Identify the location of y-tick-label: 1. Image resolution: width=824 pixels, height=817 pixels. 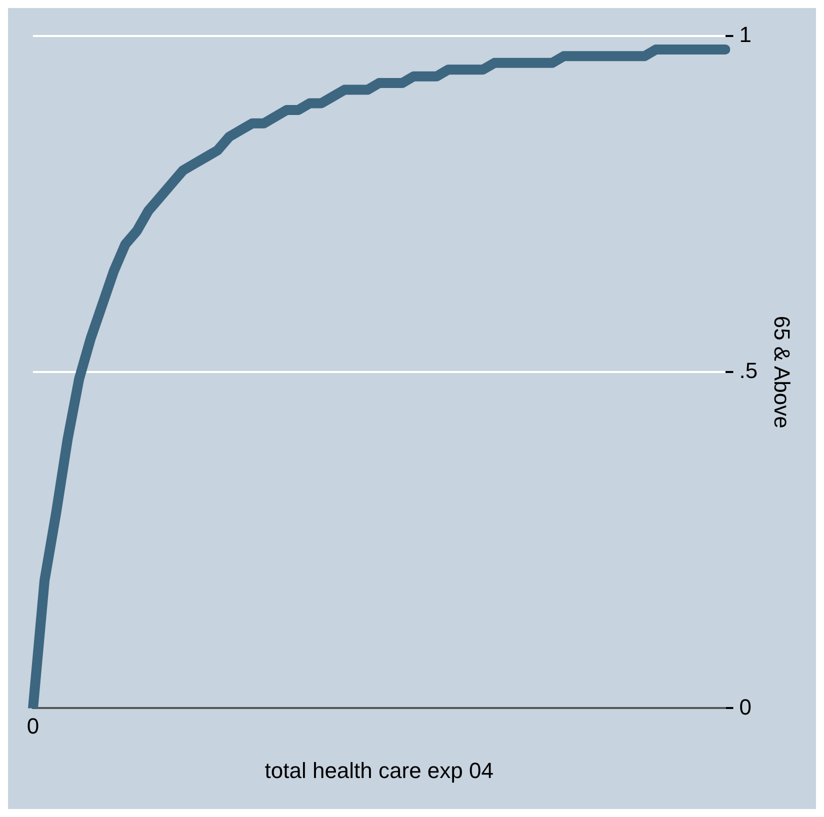
(745, 35).